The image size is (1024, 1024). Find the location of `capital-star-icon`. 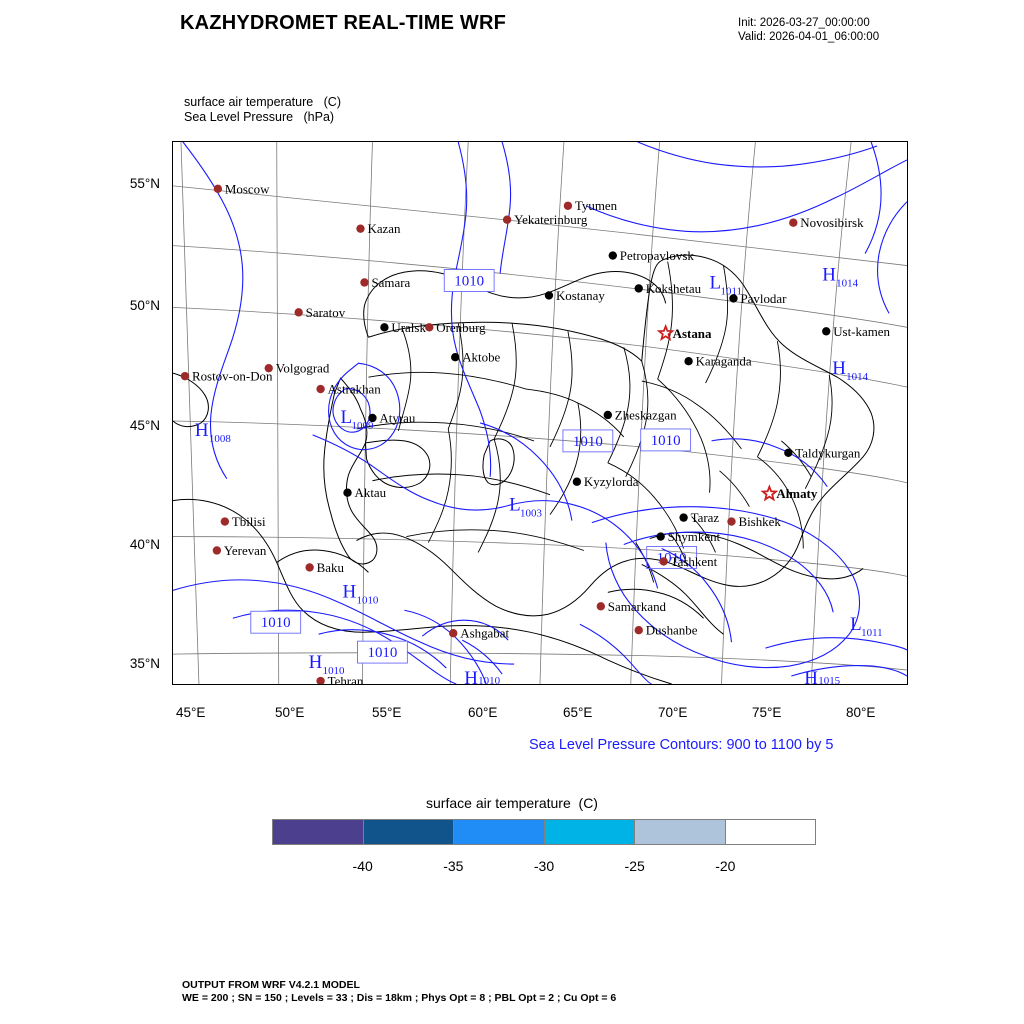

capital-star-icon is located at coordinates (665, 332).